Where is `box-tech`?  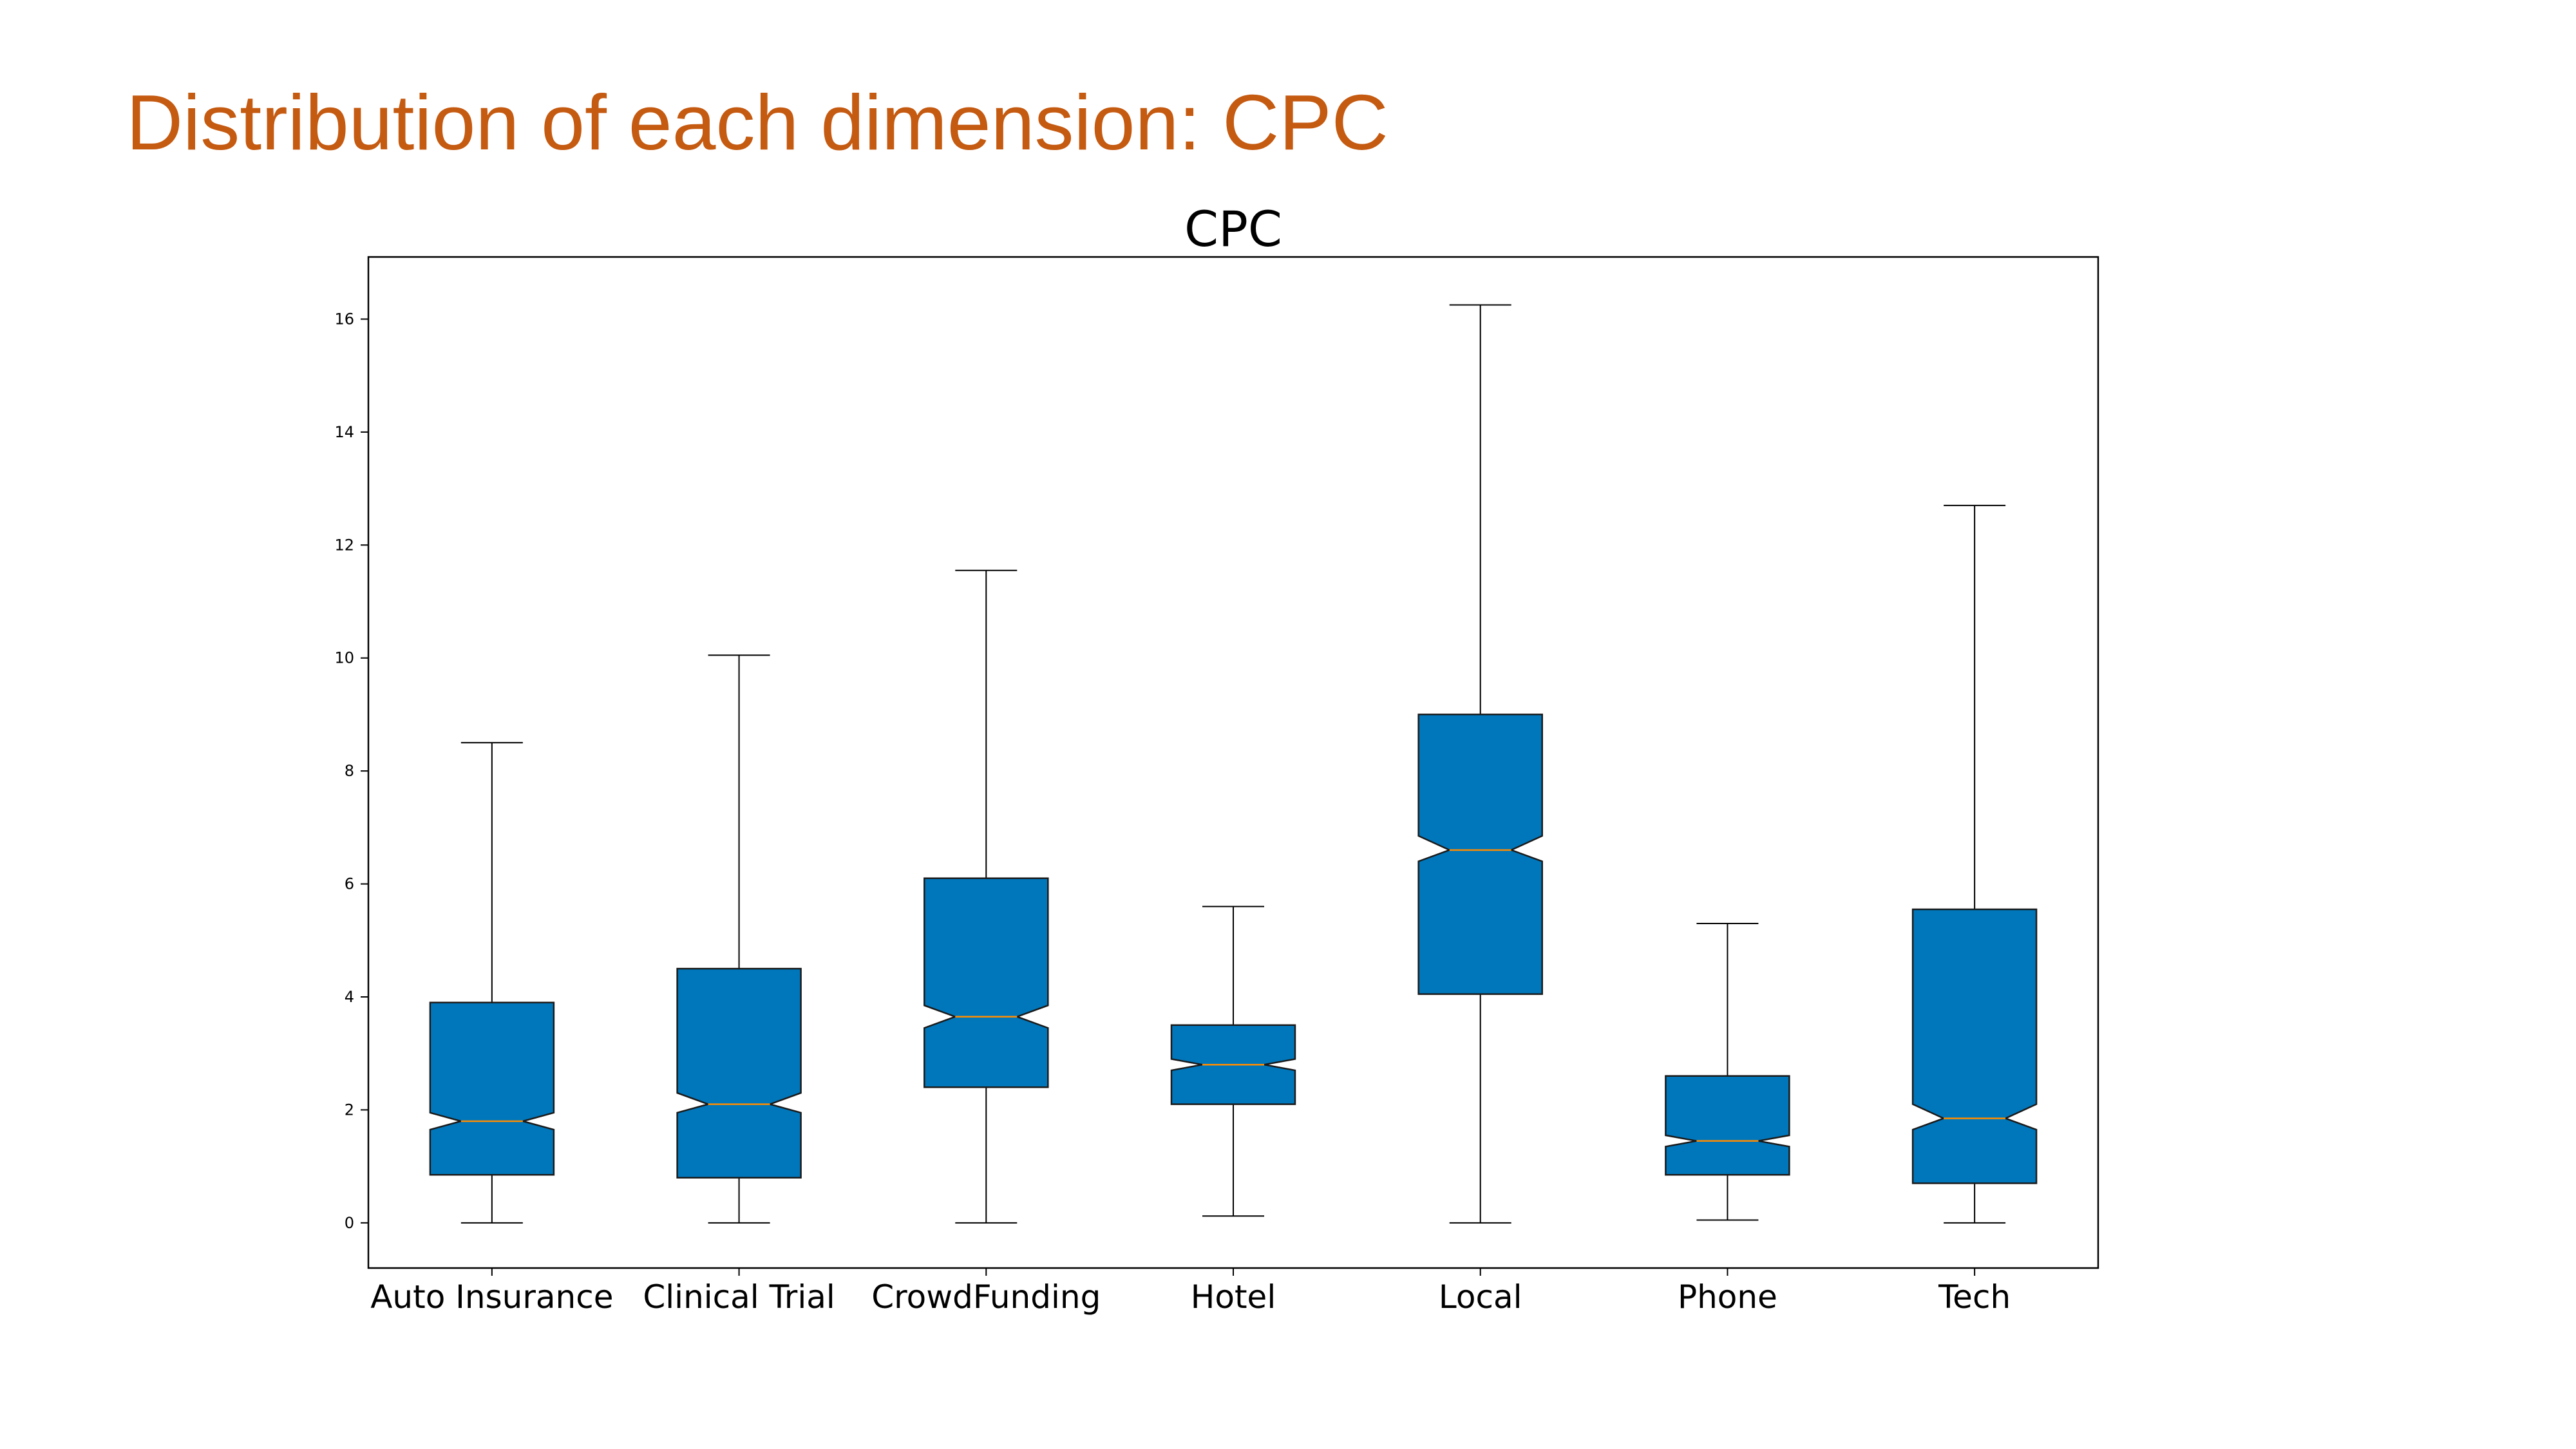
box-tech is located at coordinates (1975, 864).